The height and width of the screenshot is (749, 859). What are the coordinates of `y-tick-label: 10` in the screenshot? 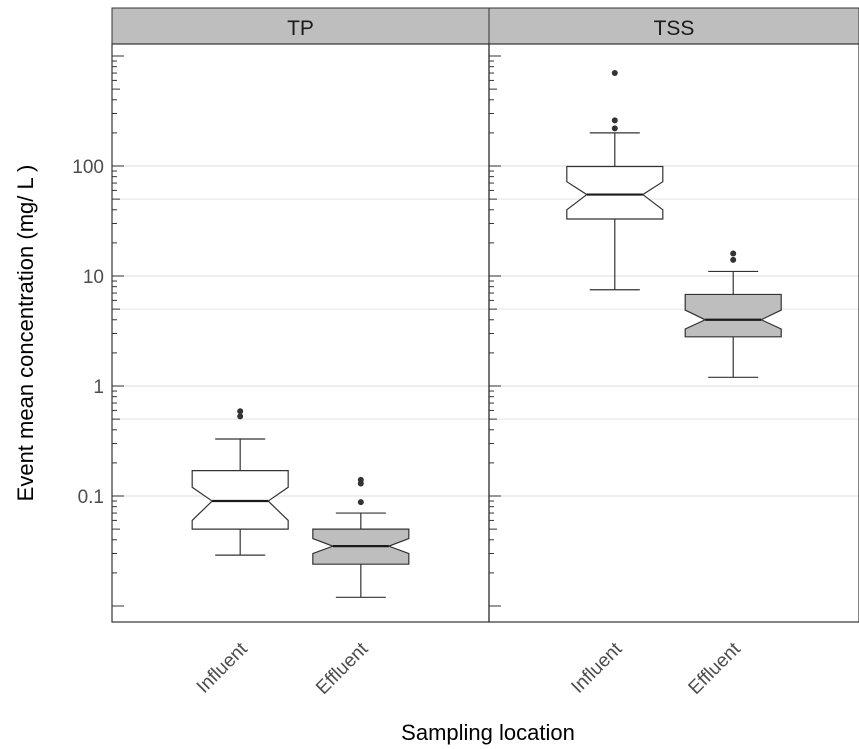 It's located at (93, 277).